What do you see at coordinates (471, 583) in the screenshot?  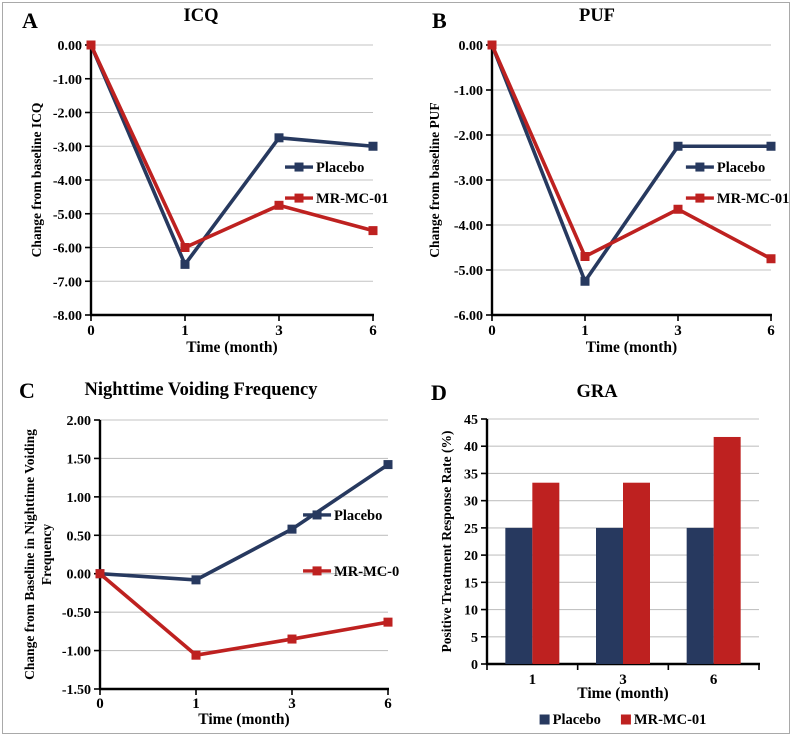 I see `y-tick-label: 15` at bounding box center [471, 583].